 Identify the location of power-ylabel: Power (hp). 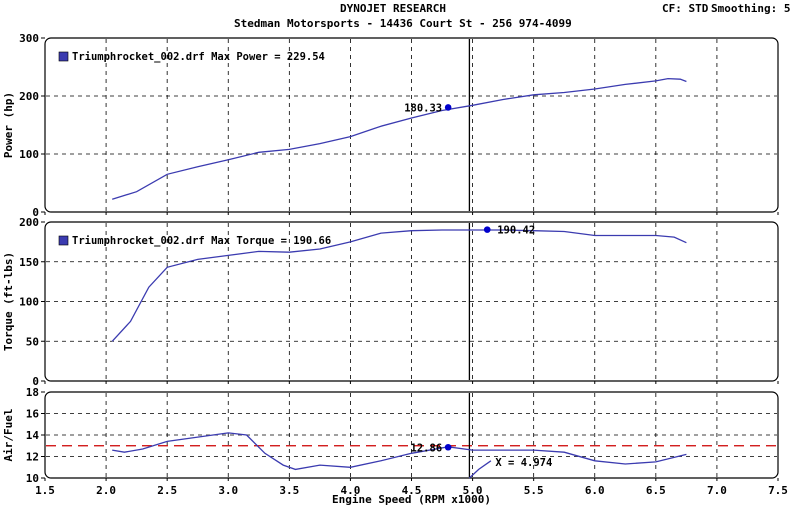
(8, 125).